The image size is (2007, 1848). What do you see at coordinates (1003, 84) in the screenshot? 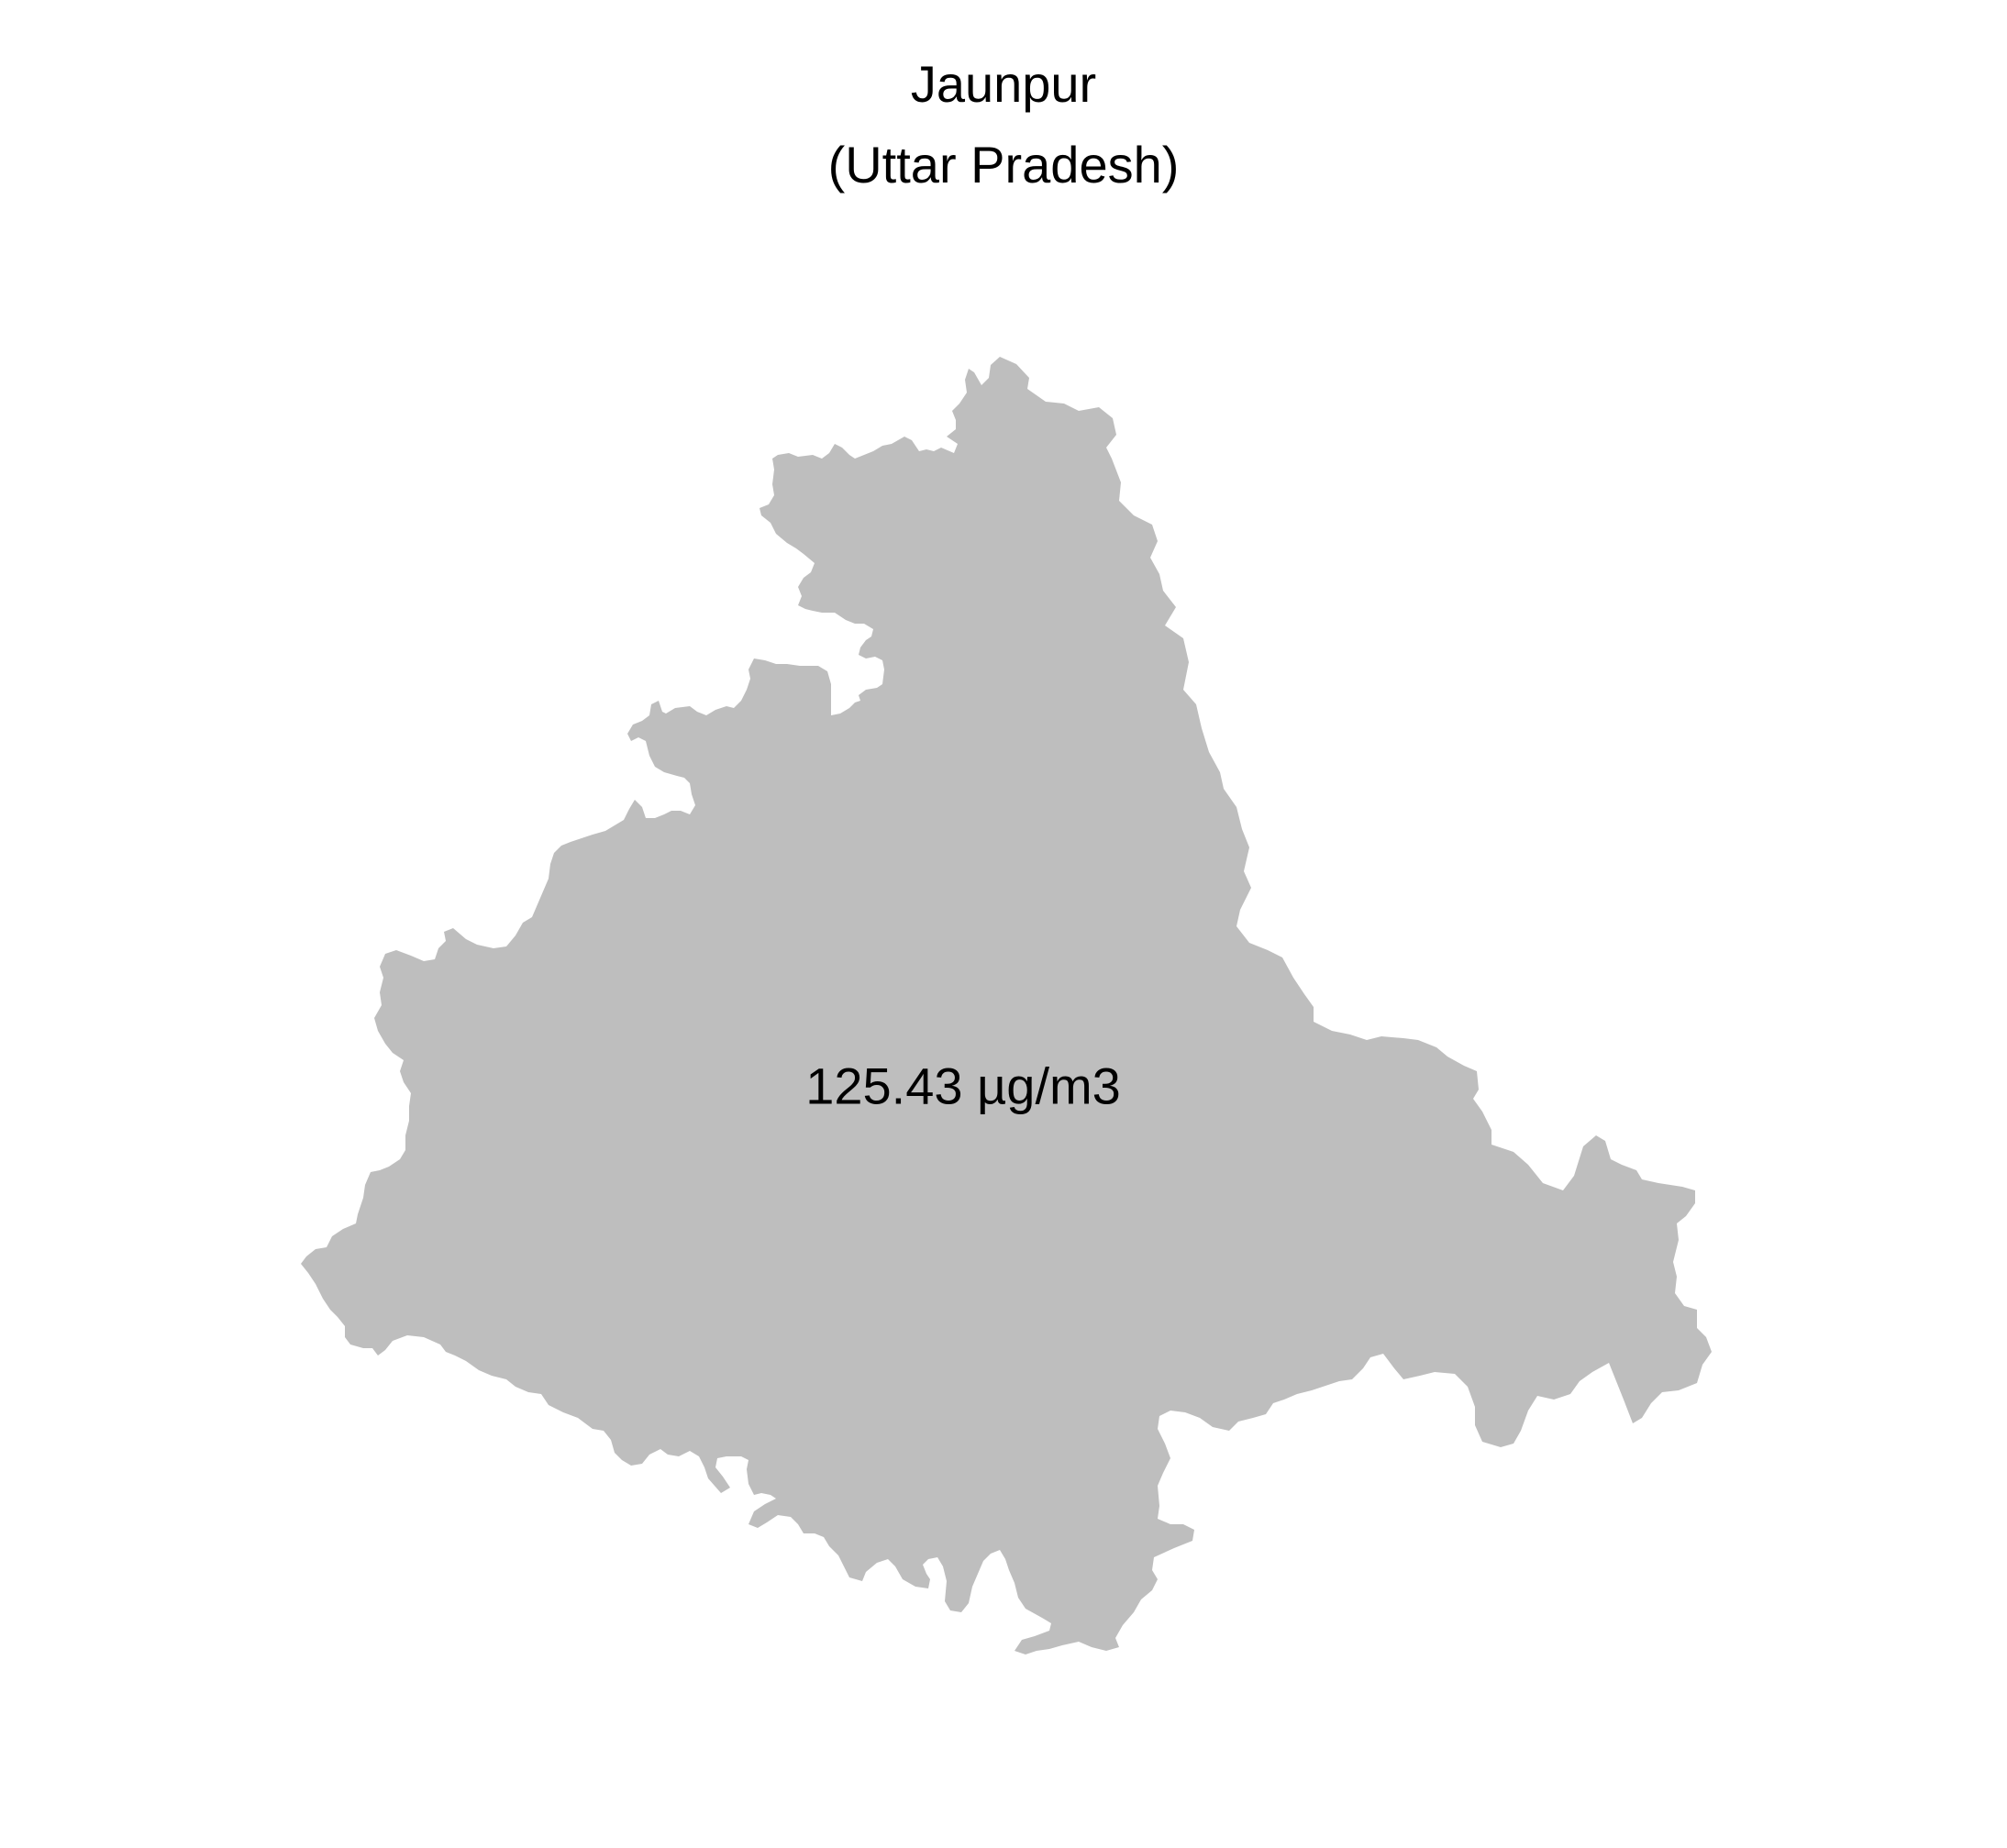
I see `map-title: Jaunpur` at bounding box center [1003, 84].